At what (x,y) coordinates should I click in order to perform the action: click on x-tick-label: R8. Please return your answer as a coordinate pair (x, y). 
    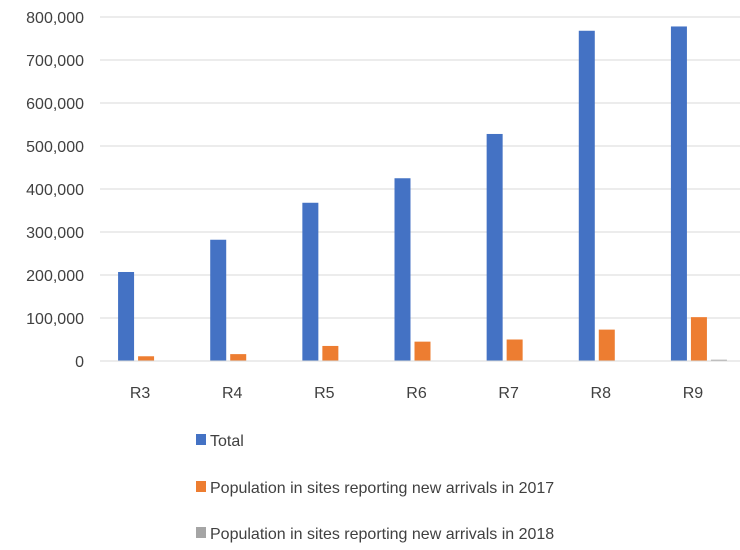
    Looking at the image, I should click on (601, 393).